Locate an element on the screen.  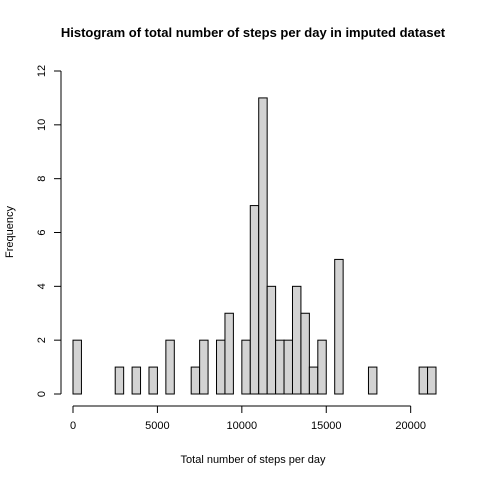
y-tick-label: 4 is located at coordinates (42, 286).